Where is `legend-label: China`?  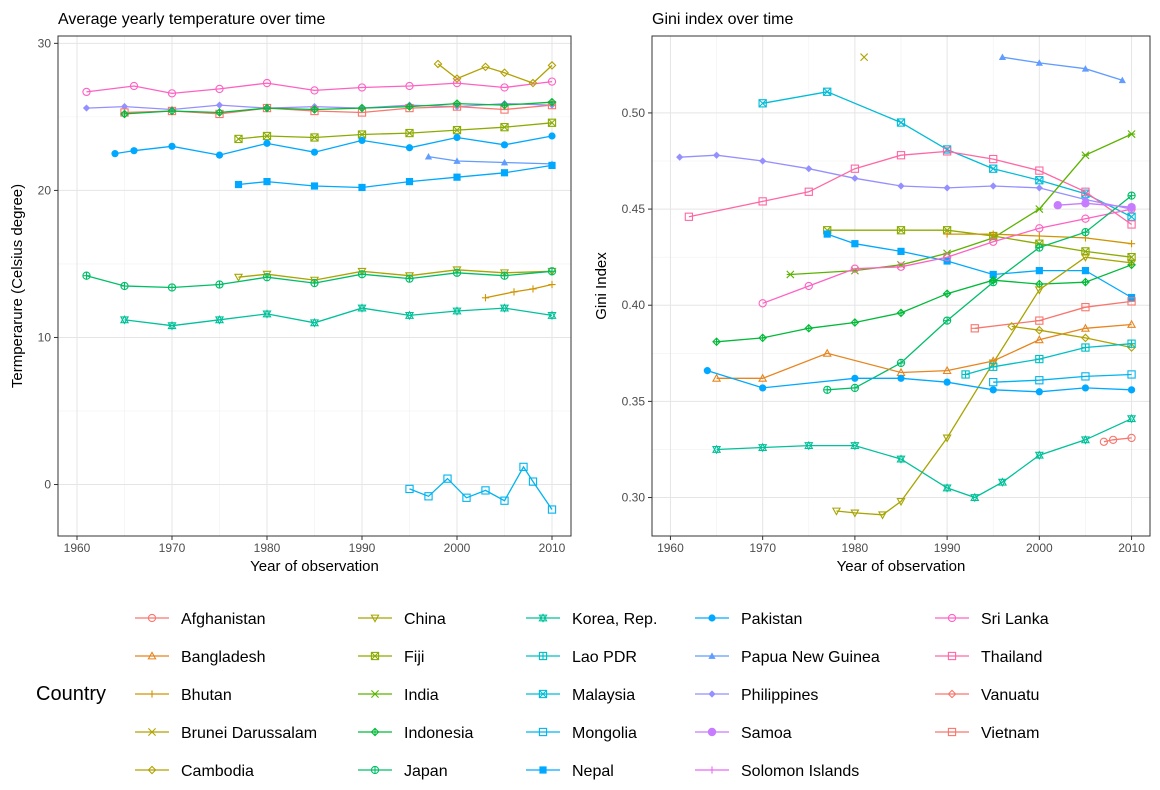
legend-label: China is located at coordinates (425, 619).